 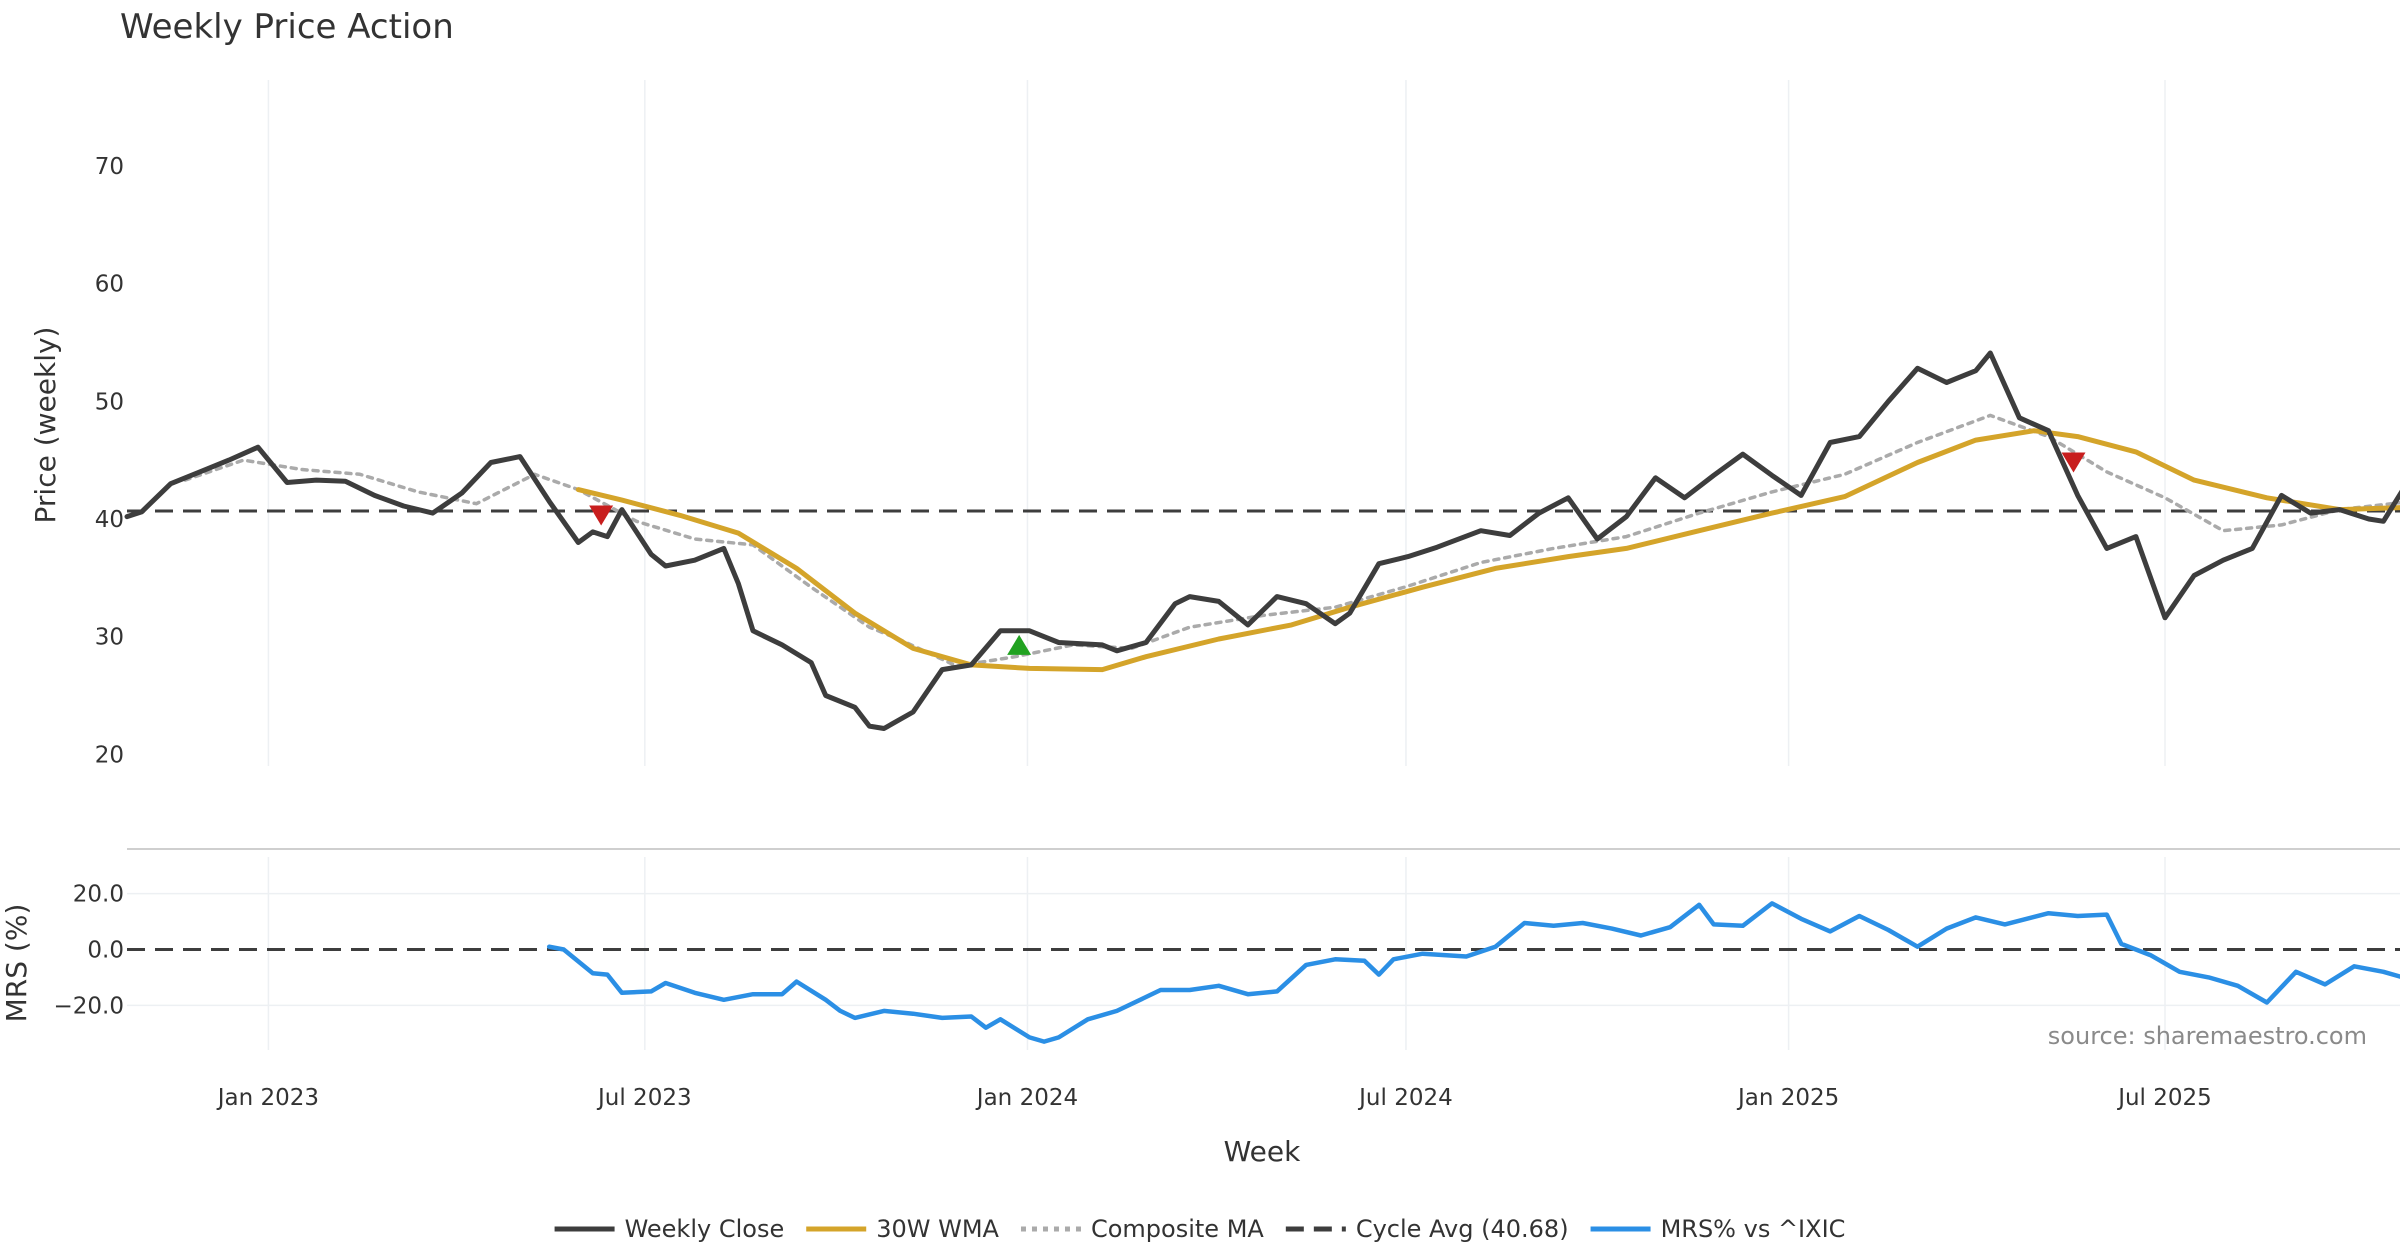 What do you see at coordinates (1753, 1229) in the screenshot?
I see `legend-label: MRS% vs ^IXIC` at bounding box center [1753, 1229].